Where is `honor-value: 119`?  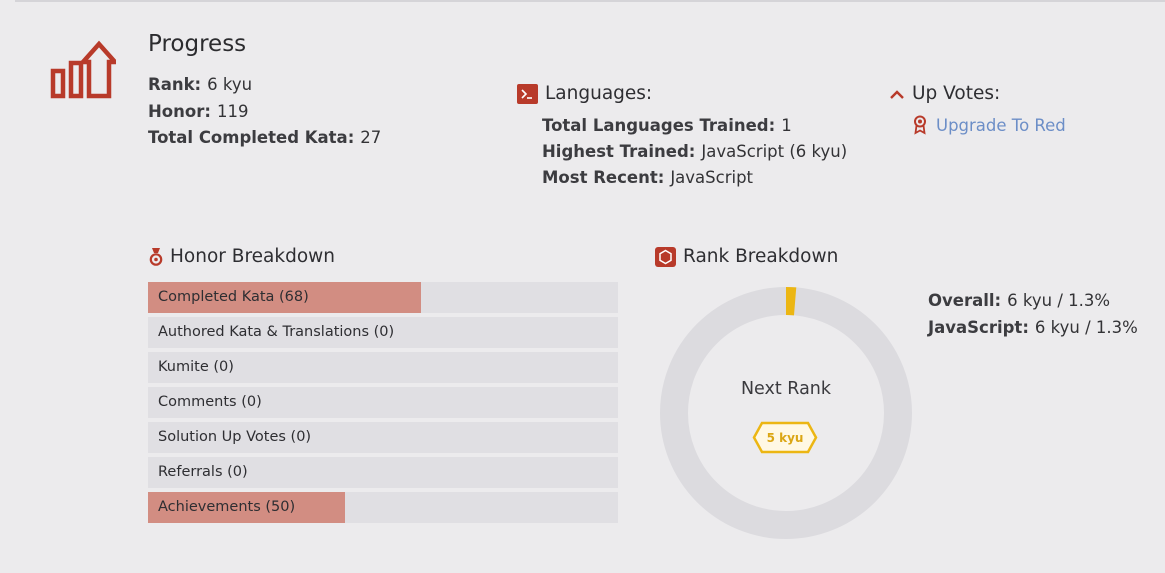
honor-value: 119 is located at coordinates (232, 111).